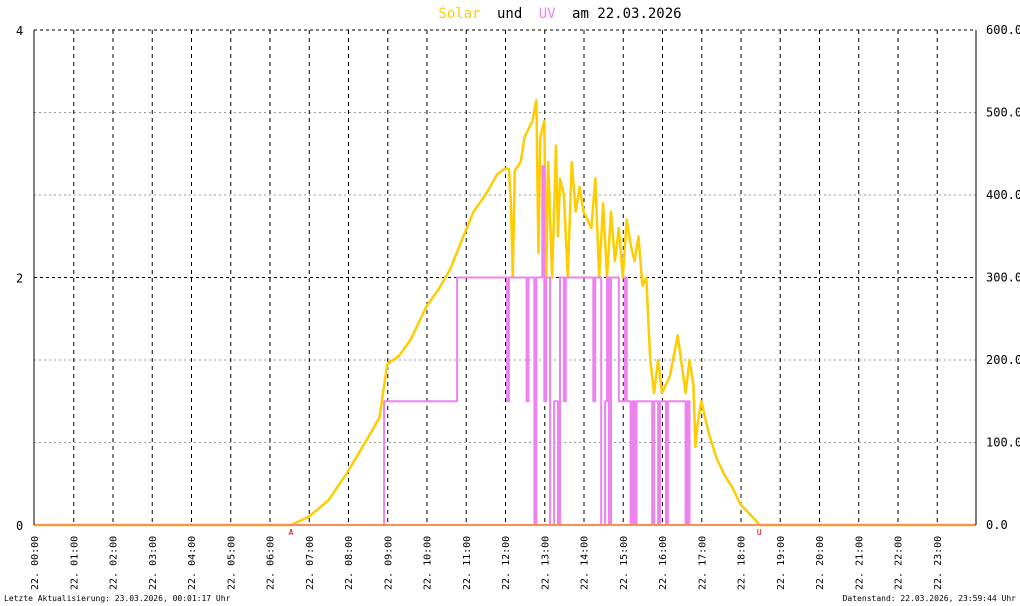 The image size is (1020, 606). Describe the element at coordinates (153, 563) in the screenshot. I see `x-tick-label: 22. 03:00` at that location.